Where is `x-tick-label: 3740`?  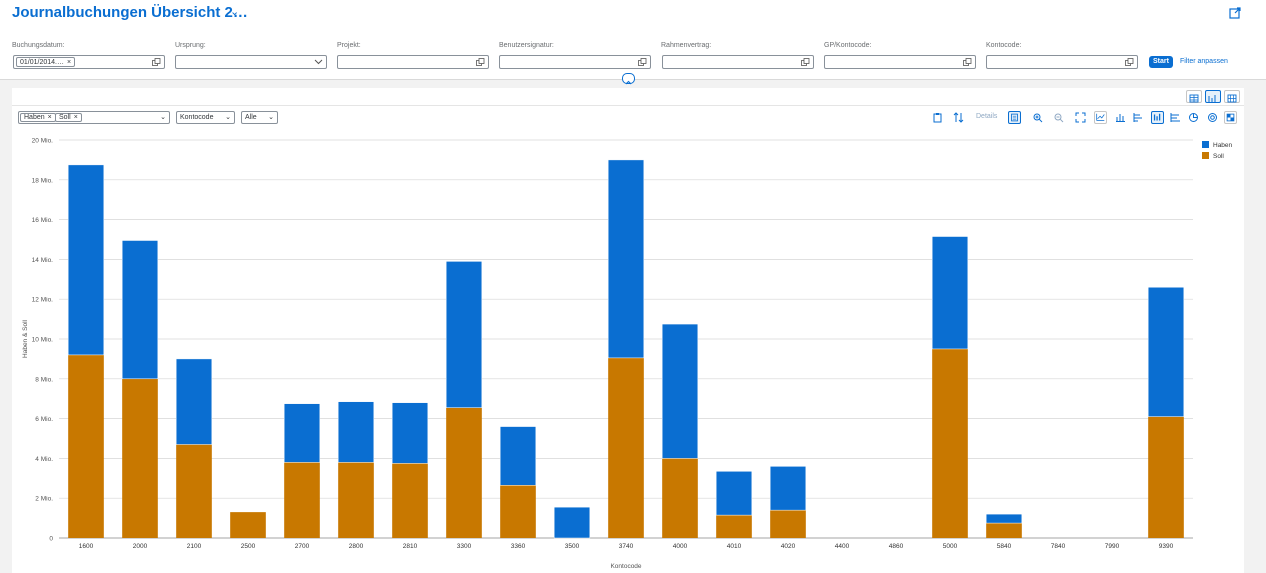
x-tick-label: 3740 is located at coordinates (626, 546).